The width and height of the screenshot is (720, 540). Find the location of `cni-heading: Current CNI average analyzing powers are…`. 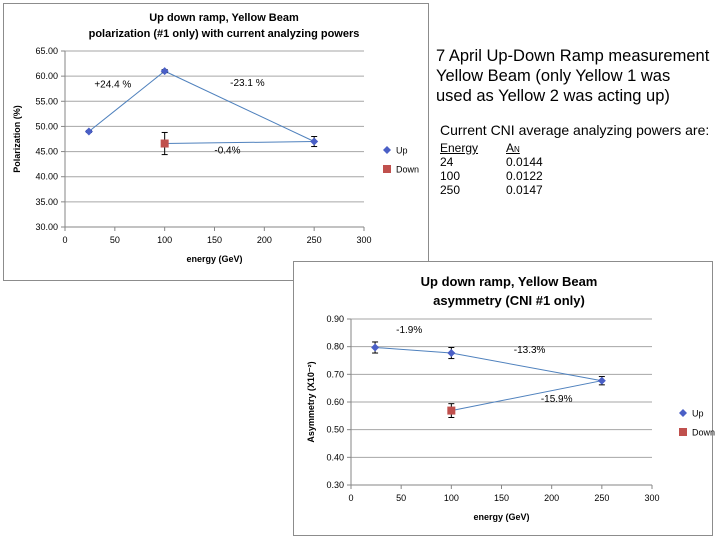

cni-heading: Current CNI average analyzing powers are… is located at coordinates (575, 130).